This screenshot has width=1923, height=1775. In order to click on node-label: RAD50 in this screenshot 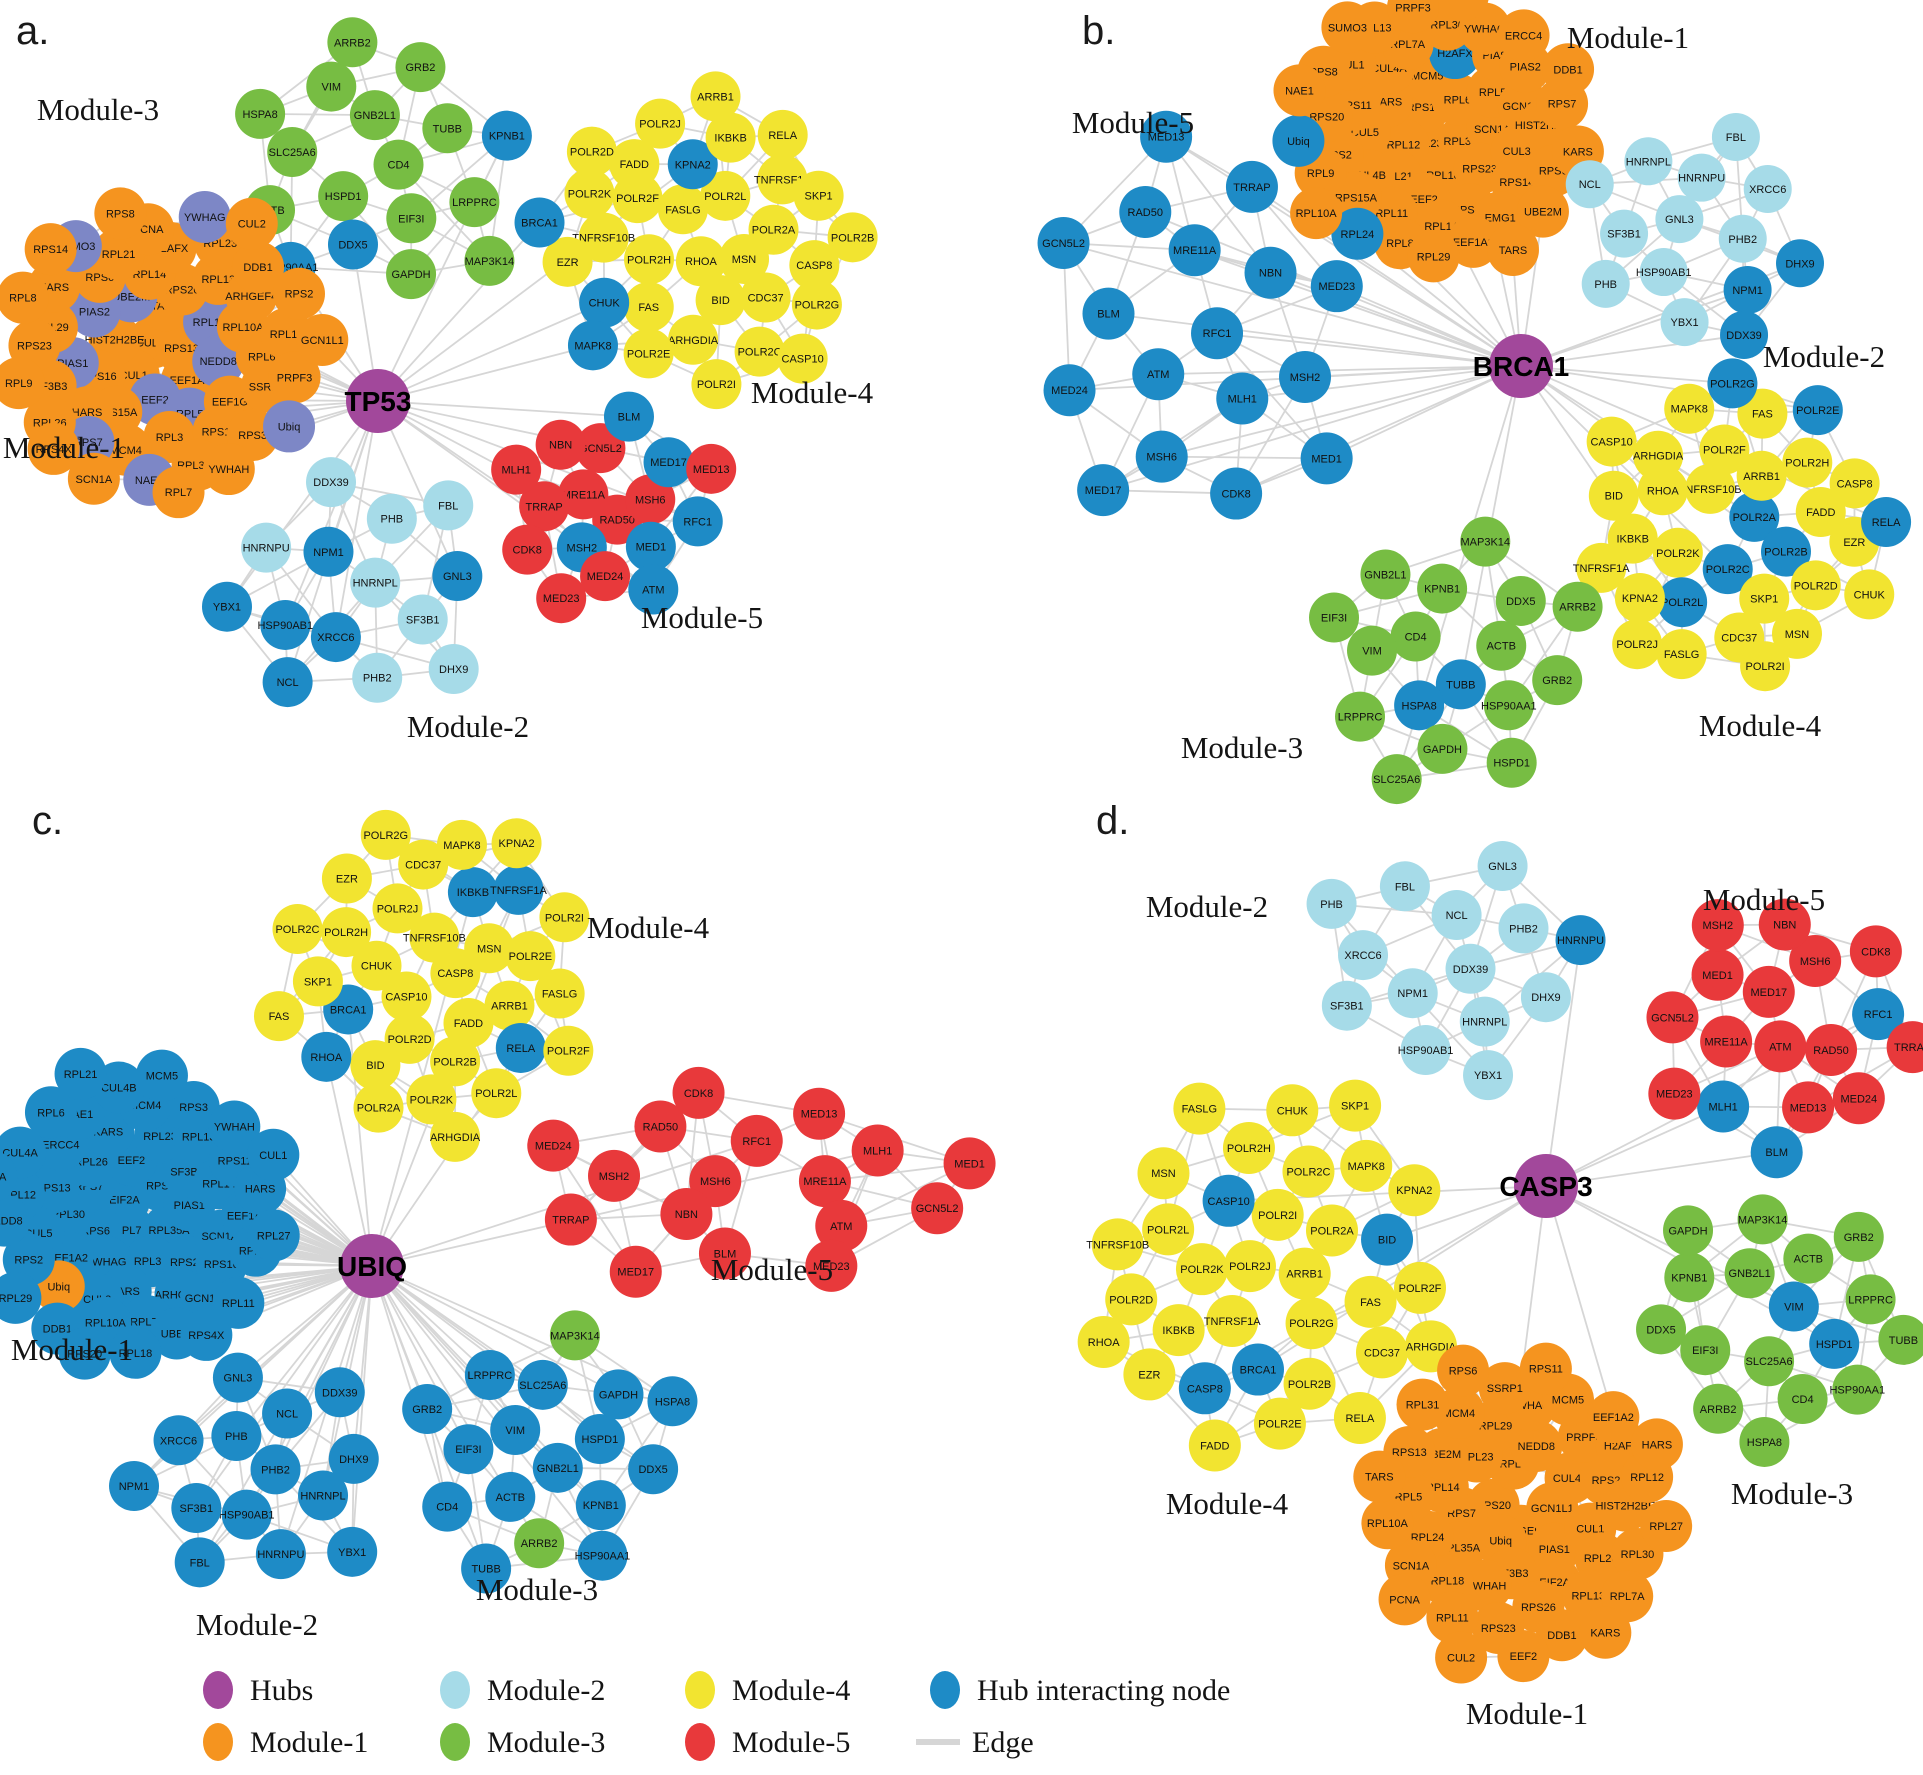, I will do `click(616, 521)`.